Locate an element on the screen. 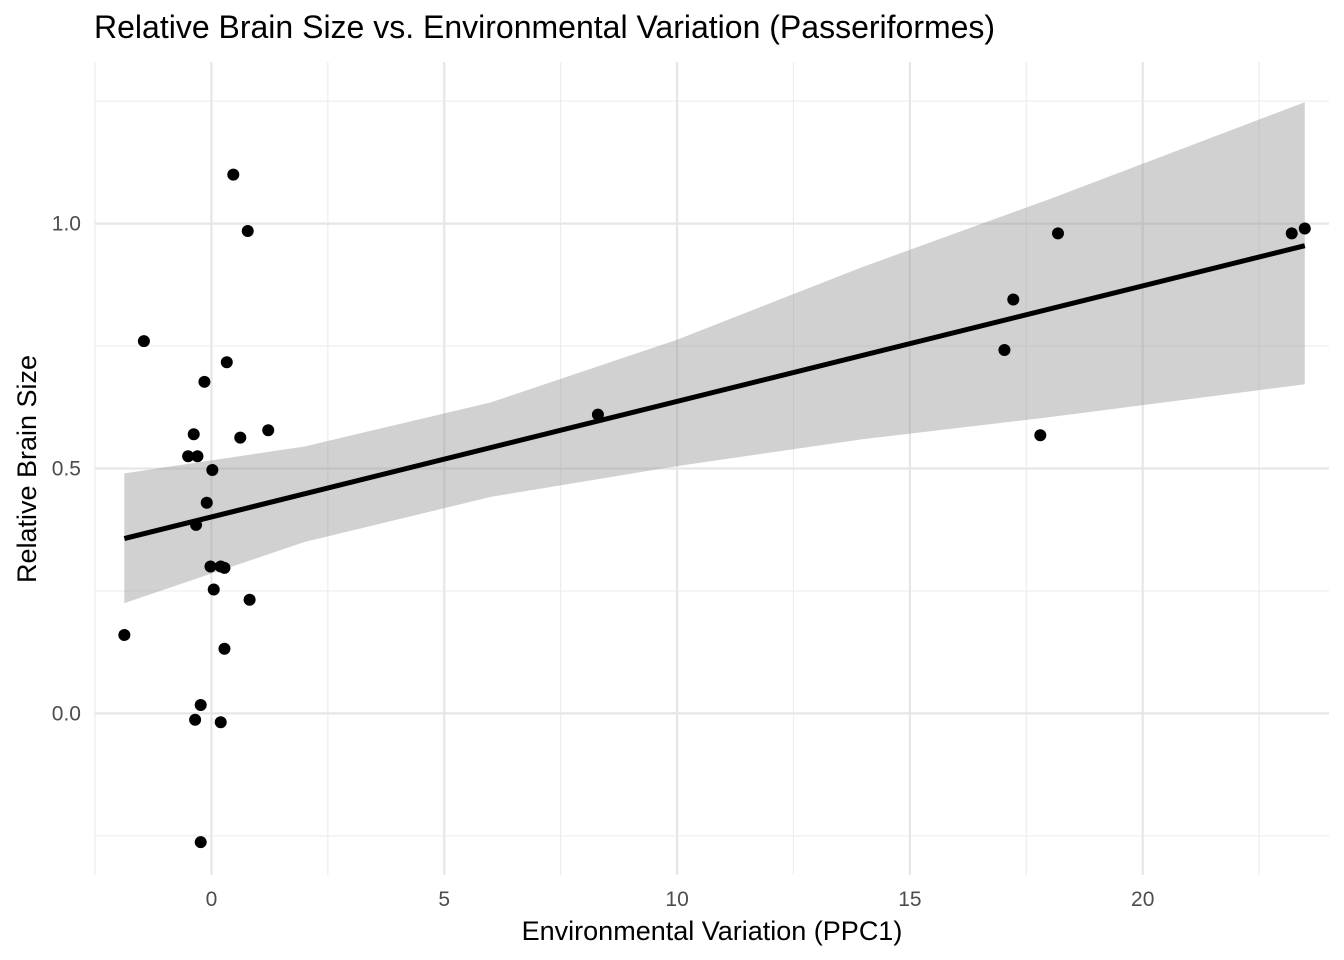 This screenshot has height=960, width=1344. y-axis-title: Relative Brain Size is located at coordinates (27, 469).